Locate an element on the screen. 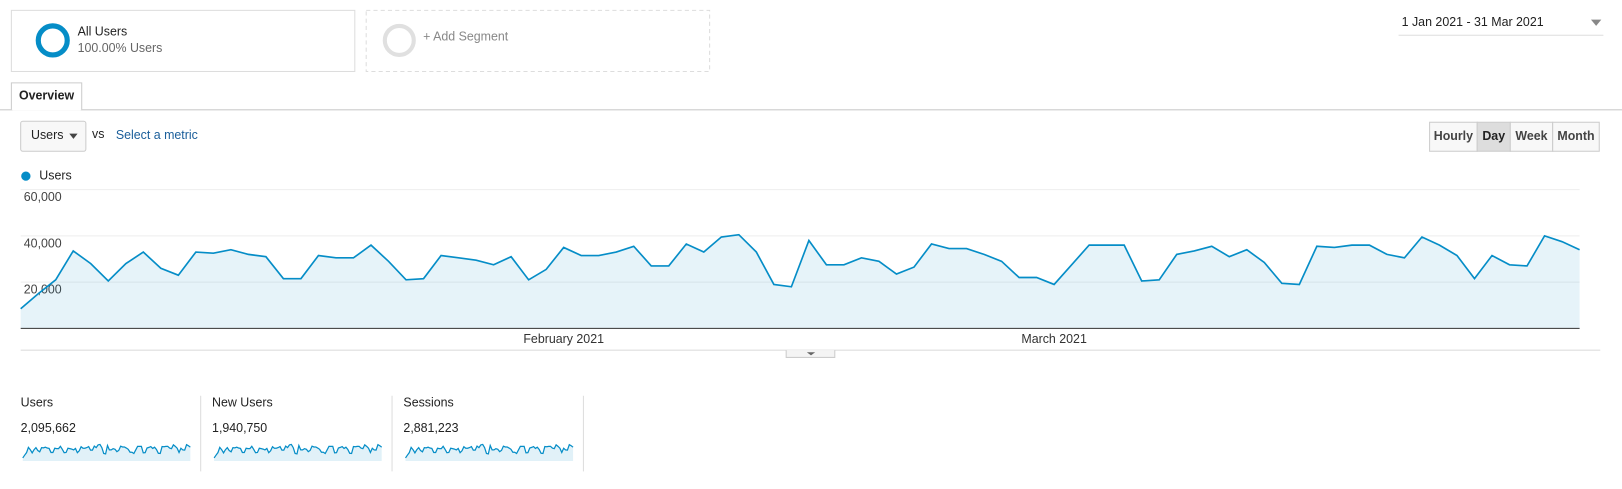 The width and height of the screenshot is (1622, 489). y-tick-label: 60,000 is located at coordinates (43, 197).